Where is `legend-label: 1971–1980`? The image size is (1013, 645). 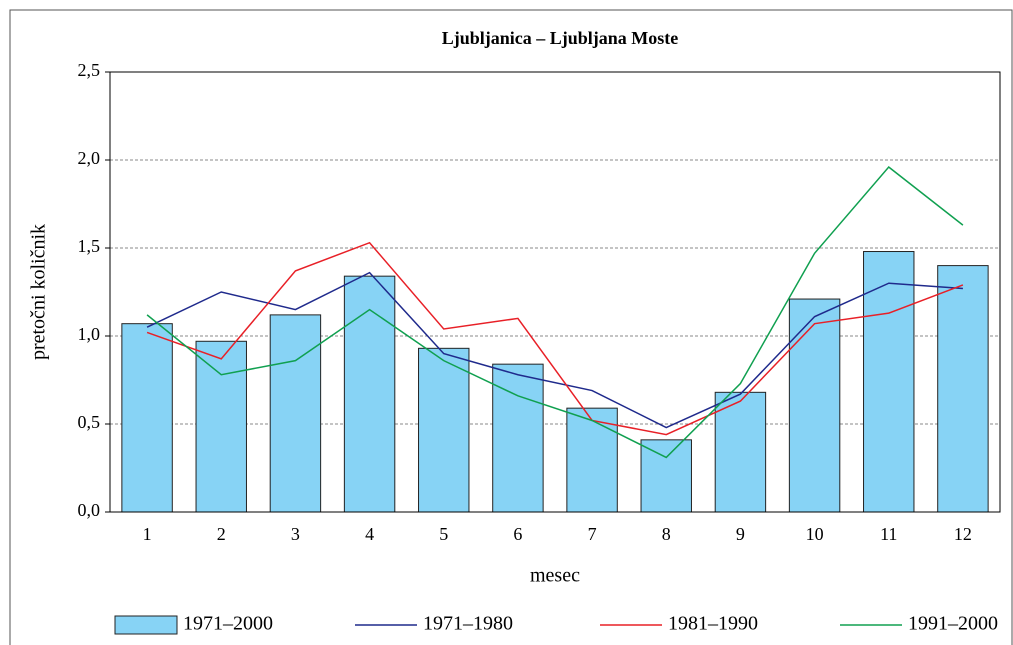
legend-label: 1971–1980 is located at coordinates (468, 624).